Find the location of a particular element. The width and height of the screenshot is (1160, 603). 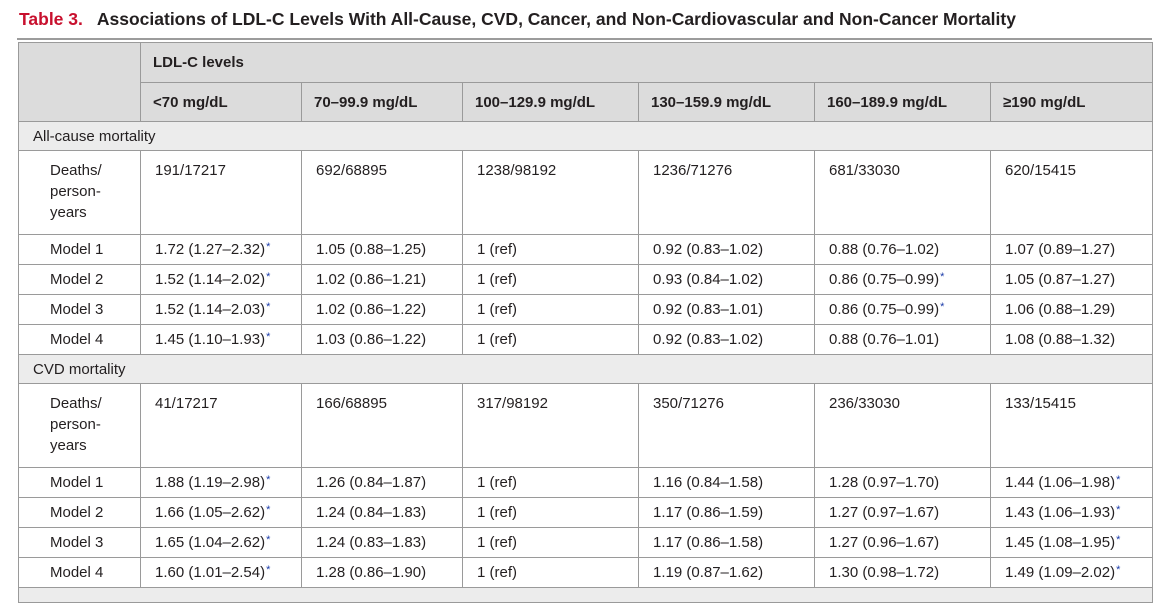

estimate-value: 1.60 (1.01–2.54) is located at coordinates (210, 572).